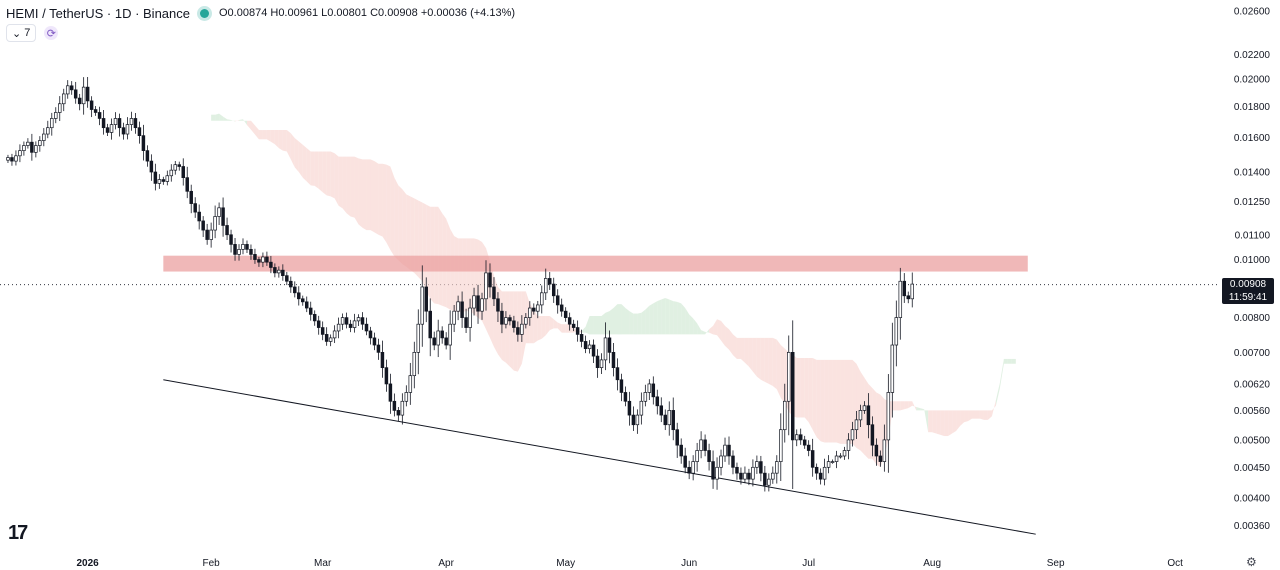 The image size is (1280, 570). What do you see at coordinates (98, 13) in the screenshot?
I see `symbol-title: HEMI / TetherUS · 1D · Binance` at bounding box center [98, 13].